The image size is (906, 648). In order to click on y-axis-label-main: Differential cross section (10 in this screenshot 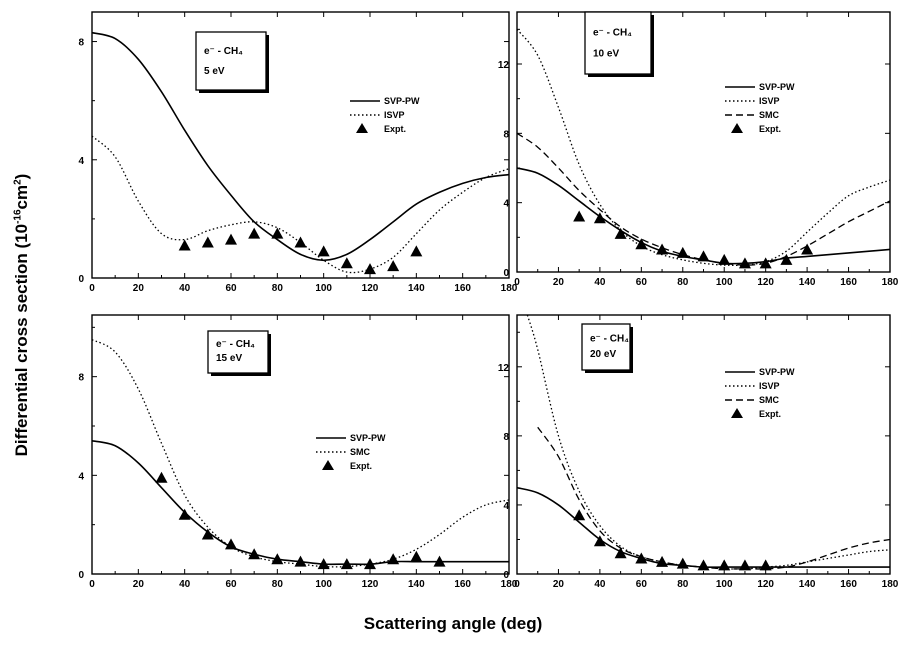, I will do `click(21, 340)`.